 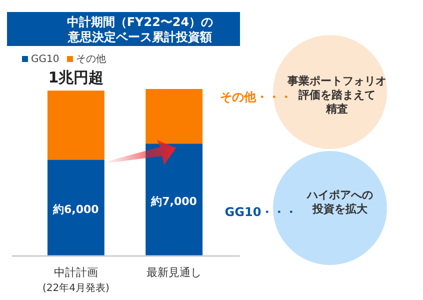 What do you see at coordinates (339, 195) in the screenshot?
I see `text: ハイポアへの` at bounding box center [339, 195].